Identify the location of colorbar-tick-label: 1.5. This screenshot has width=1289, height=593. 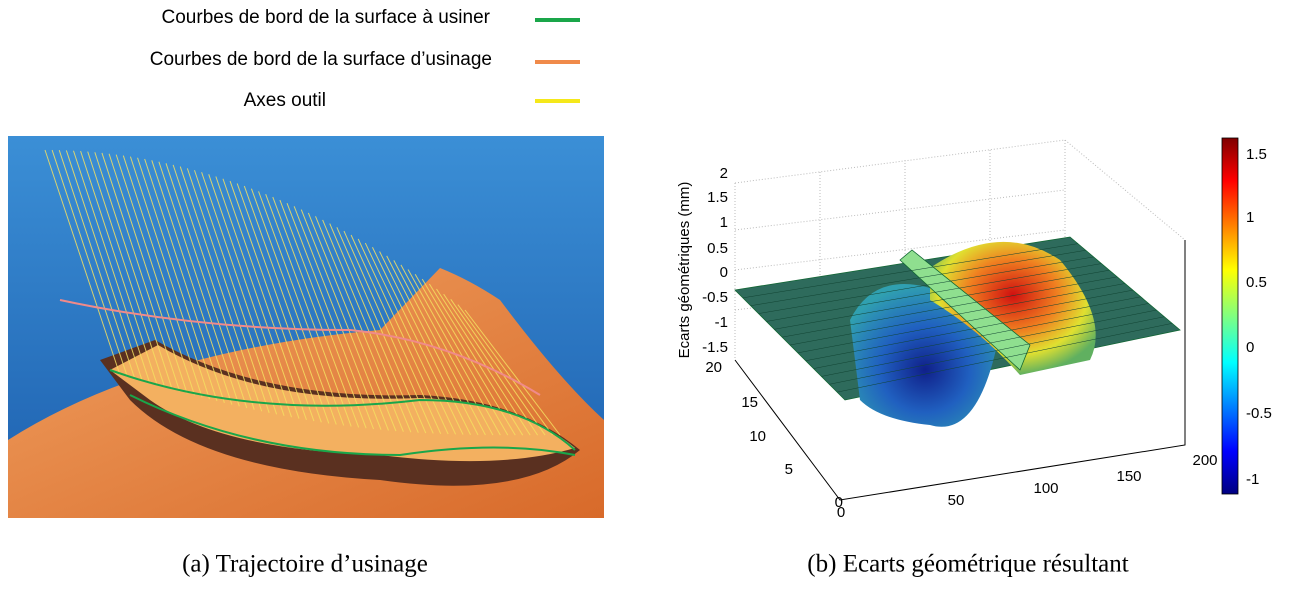
(1256, 154).